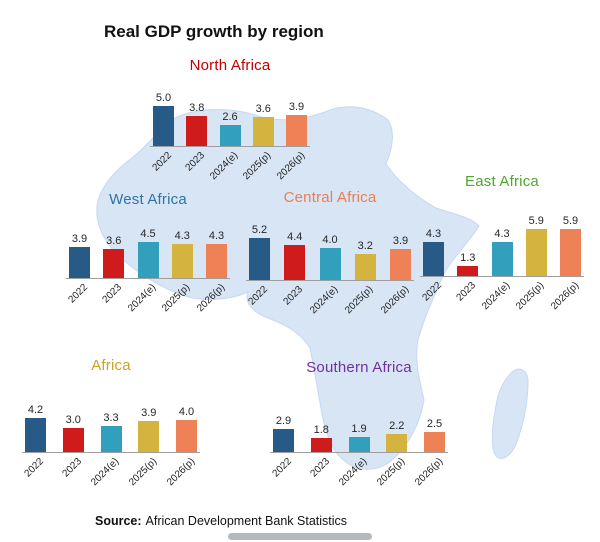 The image size is (600, 542). What do you see at coordinates (111, 474) in the screenshot?
I see `xlabels-africa: 2022 2023 2024(e) 2025(p) 2026(p)` at bounding box center [111, 474].